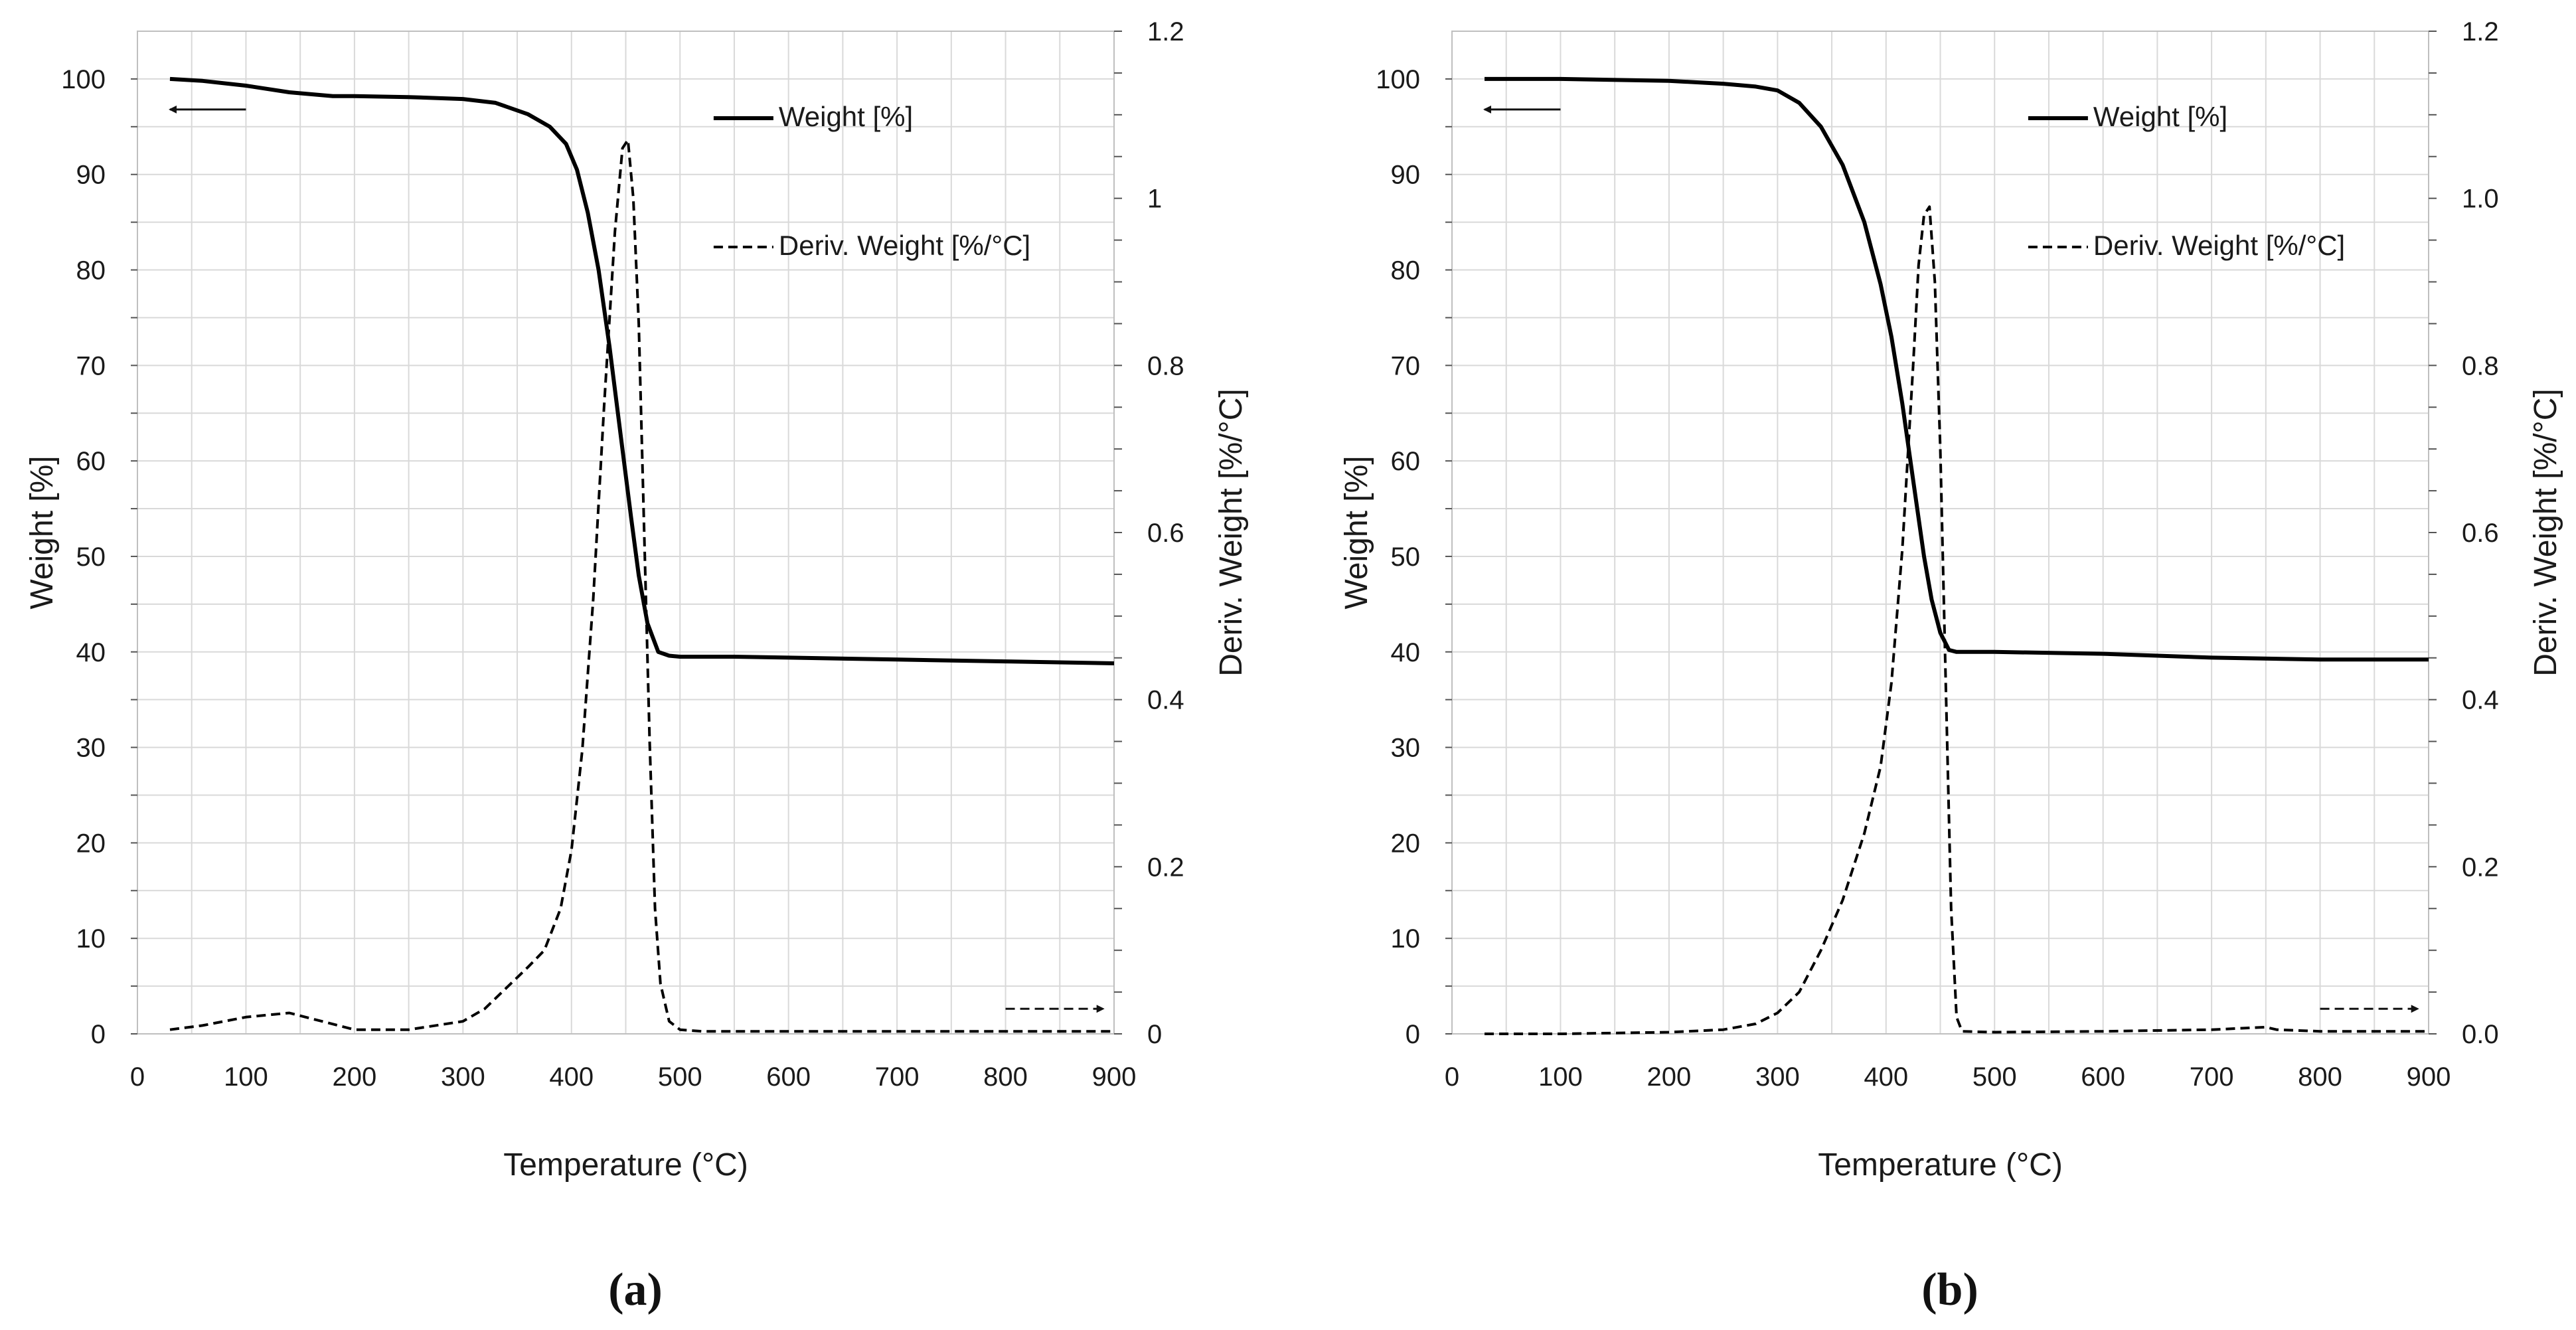  I want to click on y2-tick-label: 0, so click(1154, 1034).